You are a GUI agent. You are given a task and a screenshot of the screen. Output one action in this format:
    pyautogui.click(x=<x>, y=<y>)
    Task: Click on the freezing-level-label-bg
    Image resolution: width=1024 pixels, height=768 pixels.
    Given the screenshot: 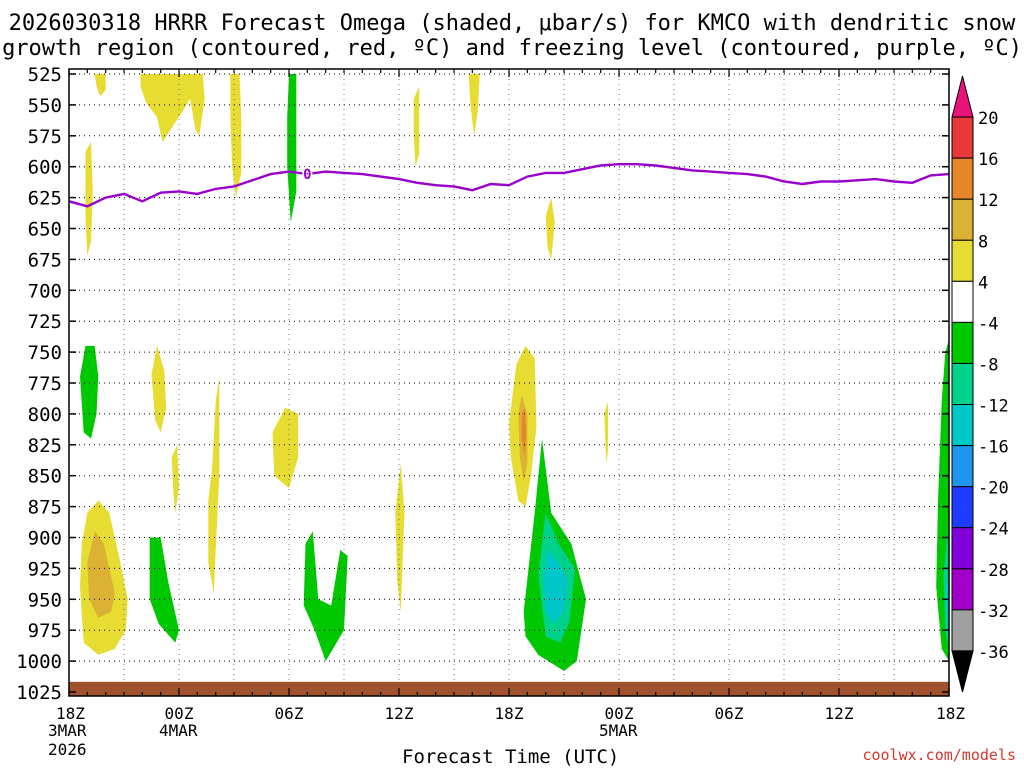 What is the action you would take?
    pyautogui.click(x=307, y=174)
    